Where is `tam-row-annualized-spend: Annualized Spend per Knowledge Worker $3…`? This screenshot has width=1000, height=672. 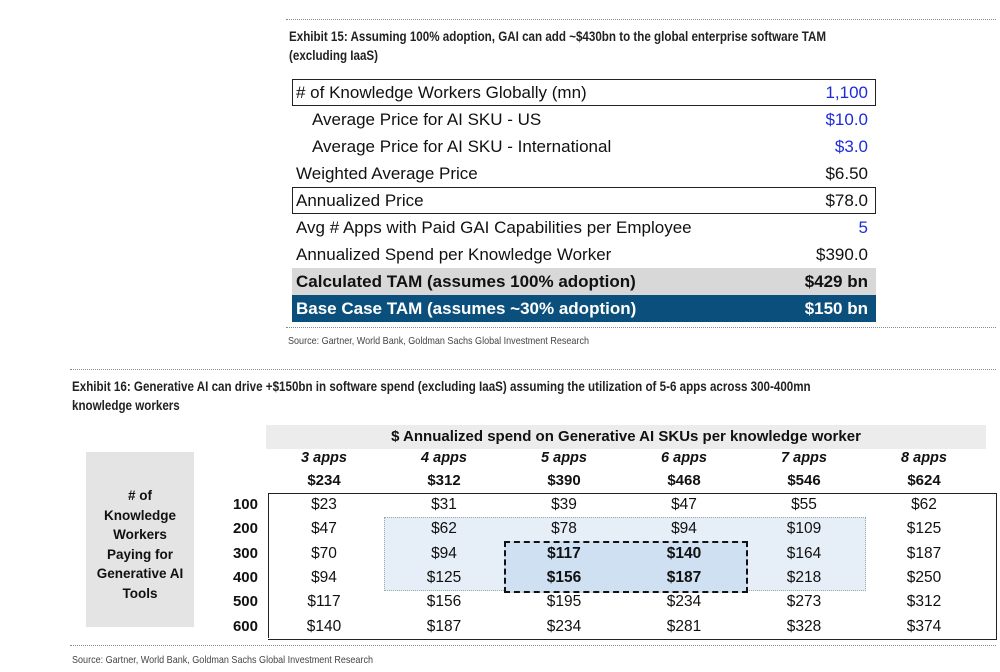
tam-row-annualized-spend: Annualized Spend per Knowledge Worker $3… is located at coordinates (584, 254).